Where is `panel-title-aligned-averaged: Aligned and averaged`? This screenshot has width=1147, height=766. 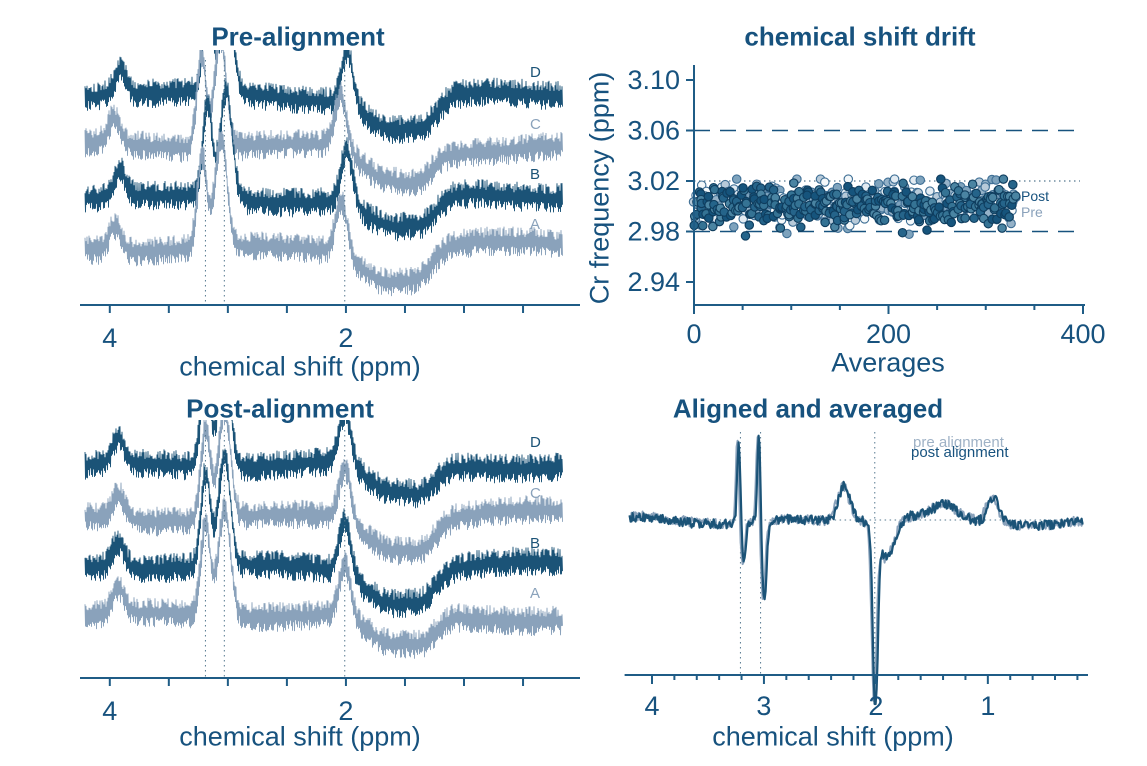
panel-title-aligned-averaged: Aligned and averaged is located at coordinates (808, 408).